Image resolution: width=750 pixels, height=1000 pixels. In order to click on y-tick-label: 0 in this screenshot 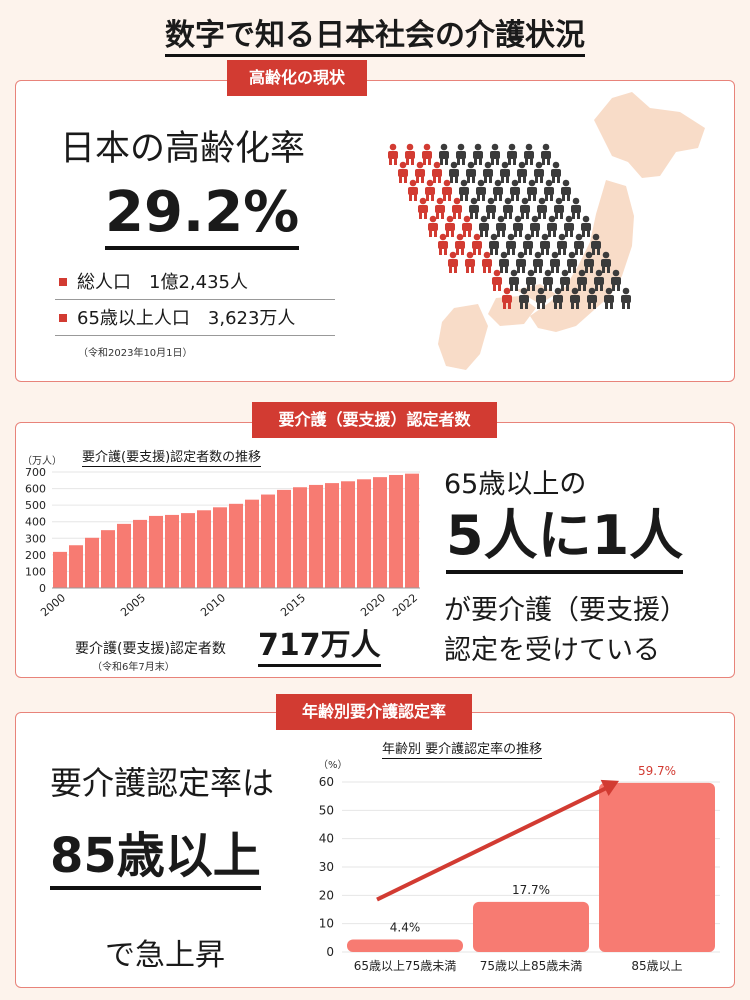, I will do `click(42, 588)`.